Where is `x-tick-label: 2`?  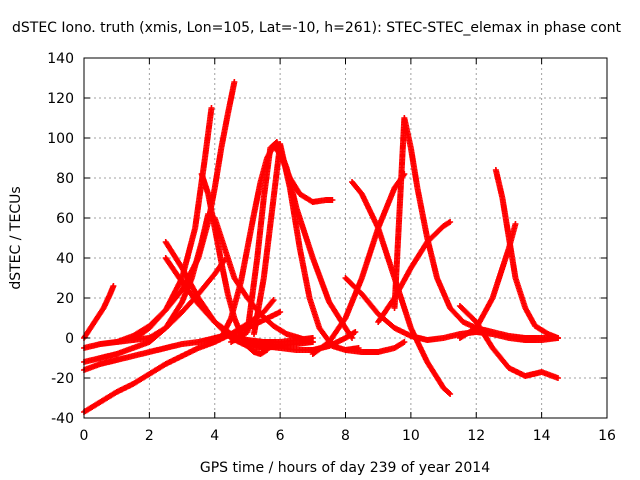
x-tick-label: 2 is located at coordinates (149, 436).